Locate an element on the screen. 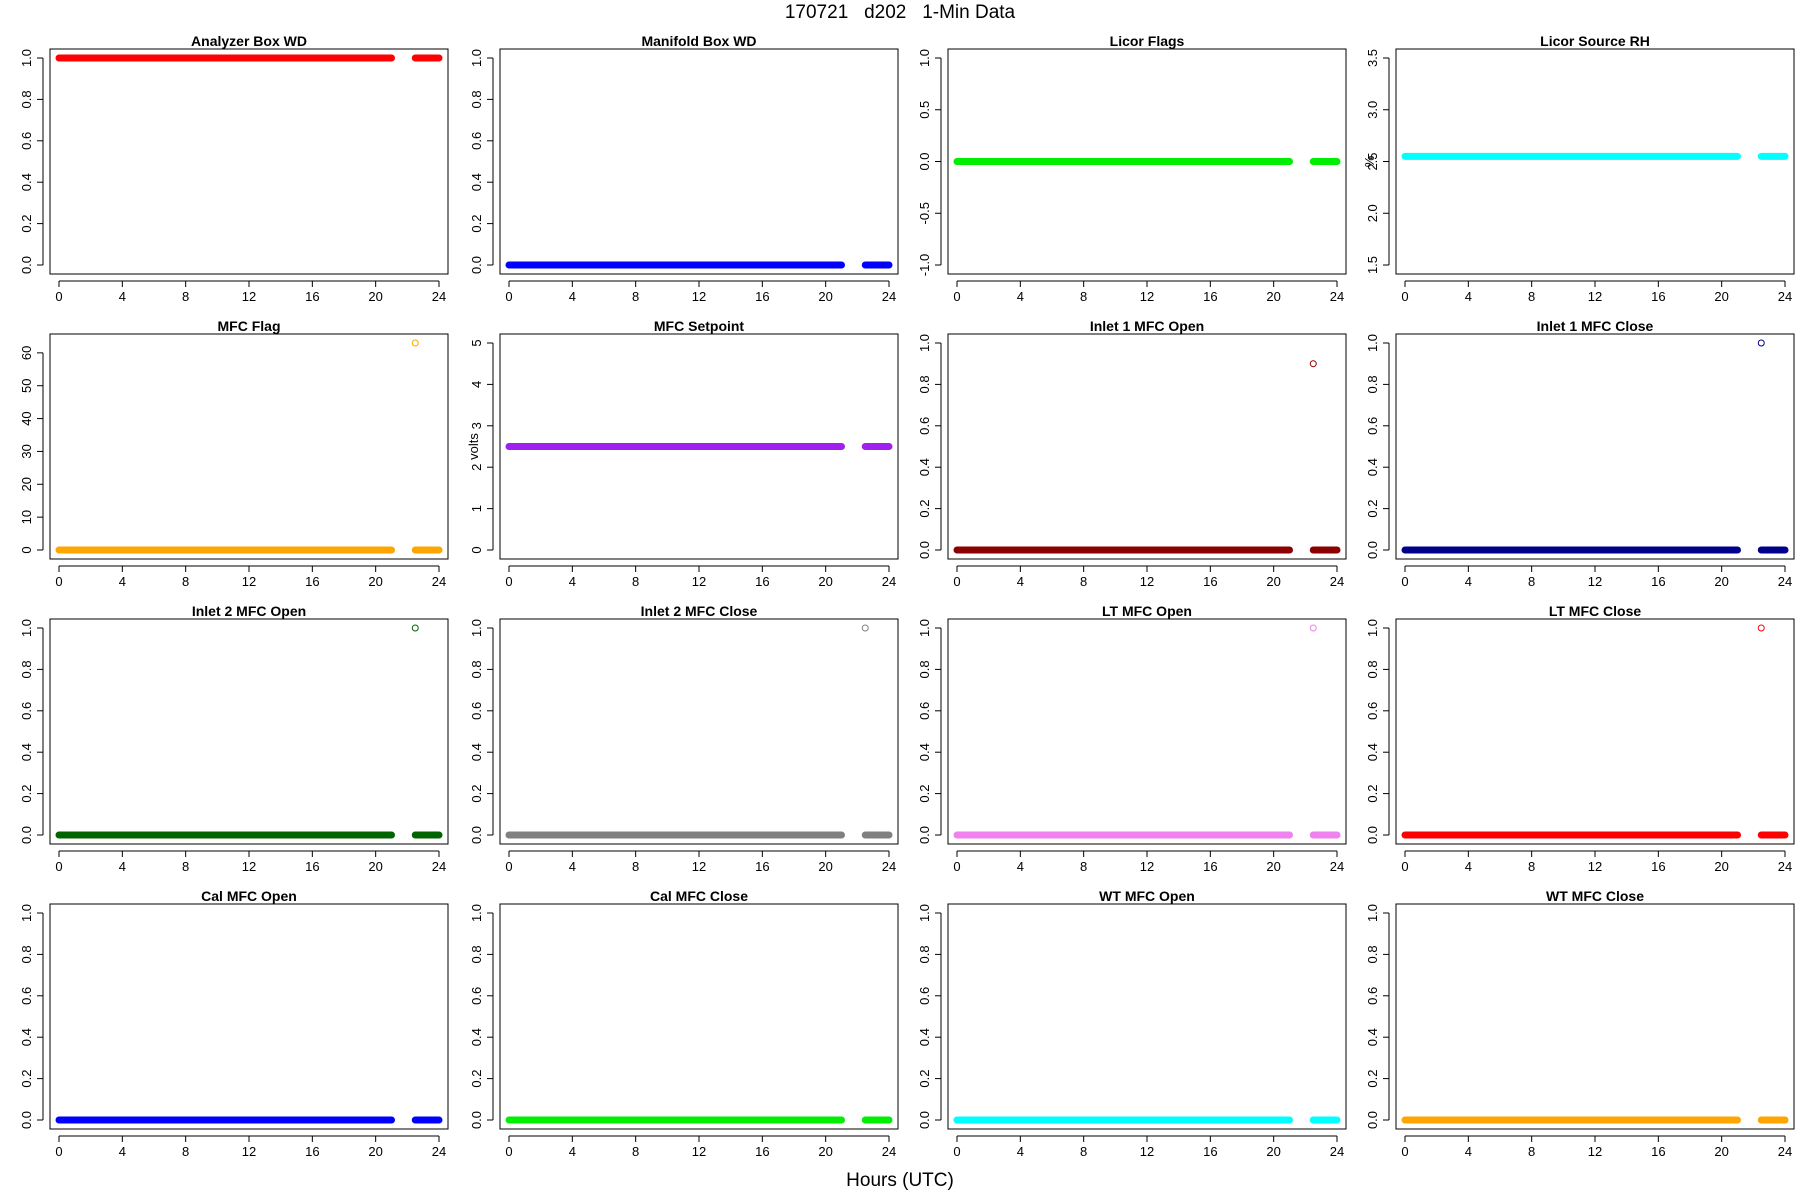 This screenshot has width=1800, height=1200. y-tick-label: 0.2 is located at coordinates (924, 509).